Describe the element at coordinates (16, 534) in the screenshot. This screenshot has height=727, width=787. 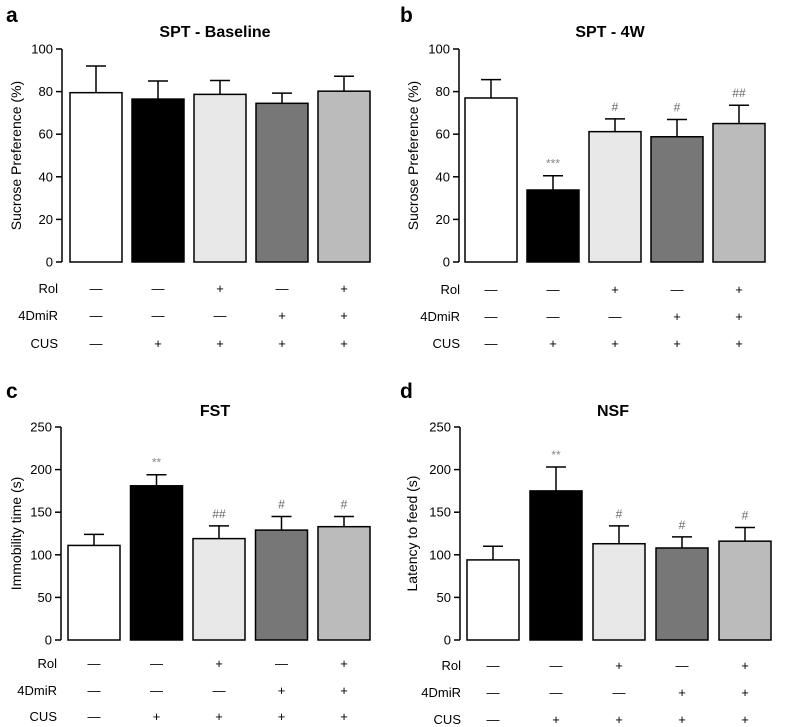
I see `y-axis-label: Immobility time (s)` at that location.